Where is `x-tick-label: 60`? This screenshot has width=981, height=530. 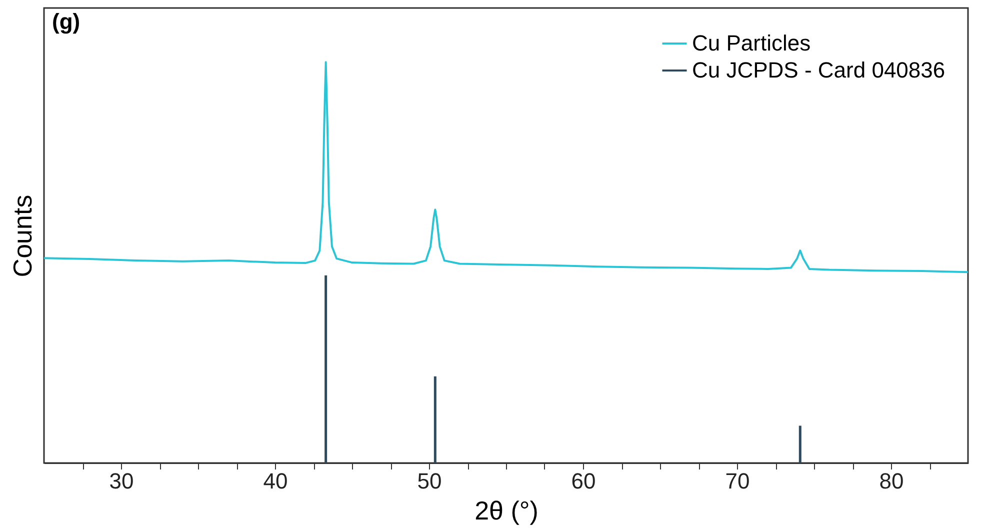 x-tick-label: 60 is located at coordinates (583, 481).